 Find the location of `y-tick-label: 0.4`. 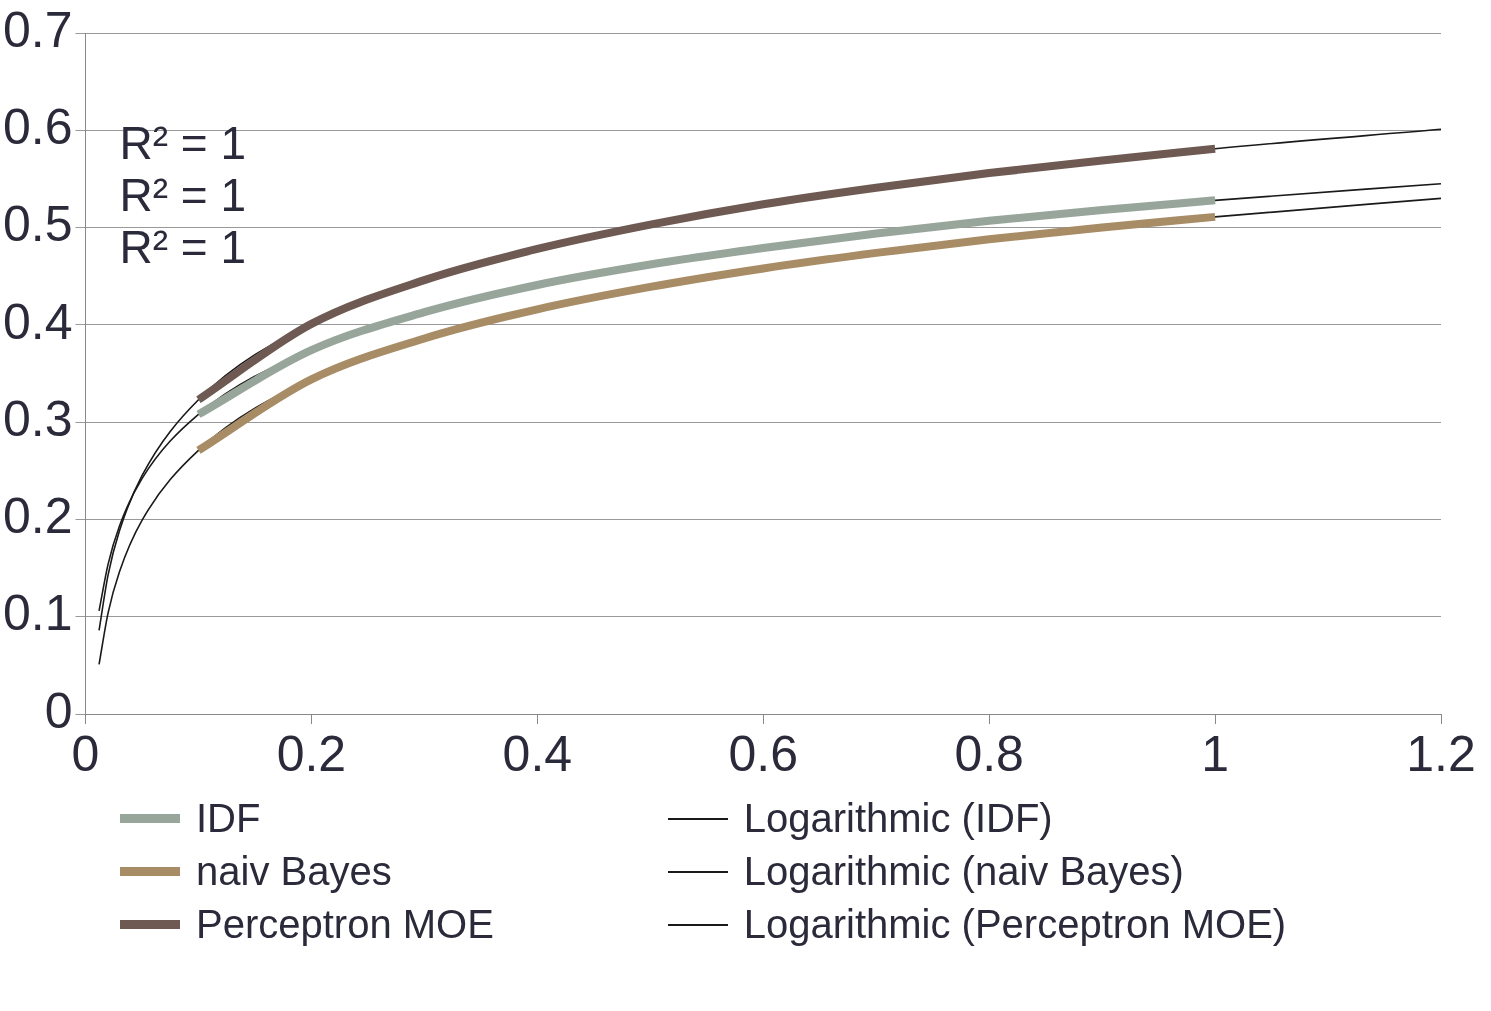

y-tick-label: 0.4 is located at coordinates (37, 321).